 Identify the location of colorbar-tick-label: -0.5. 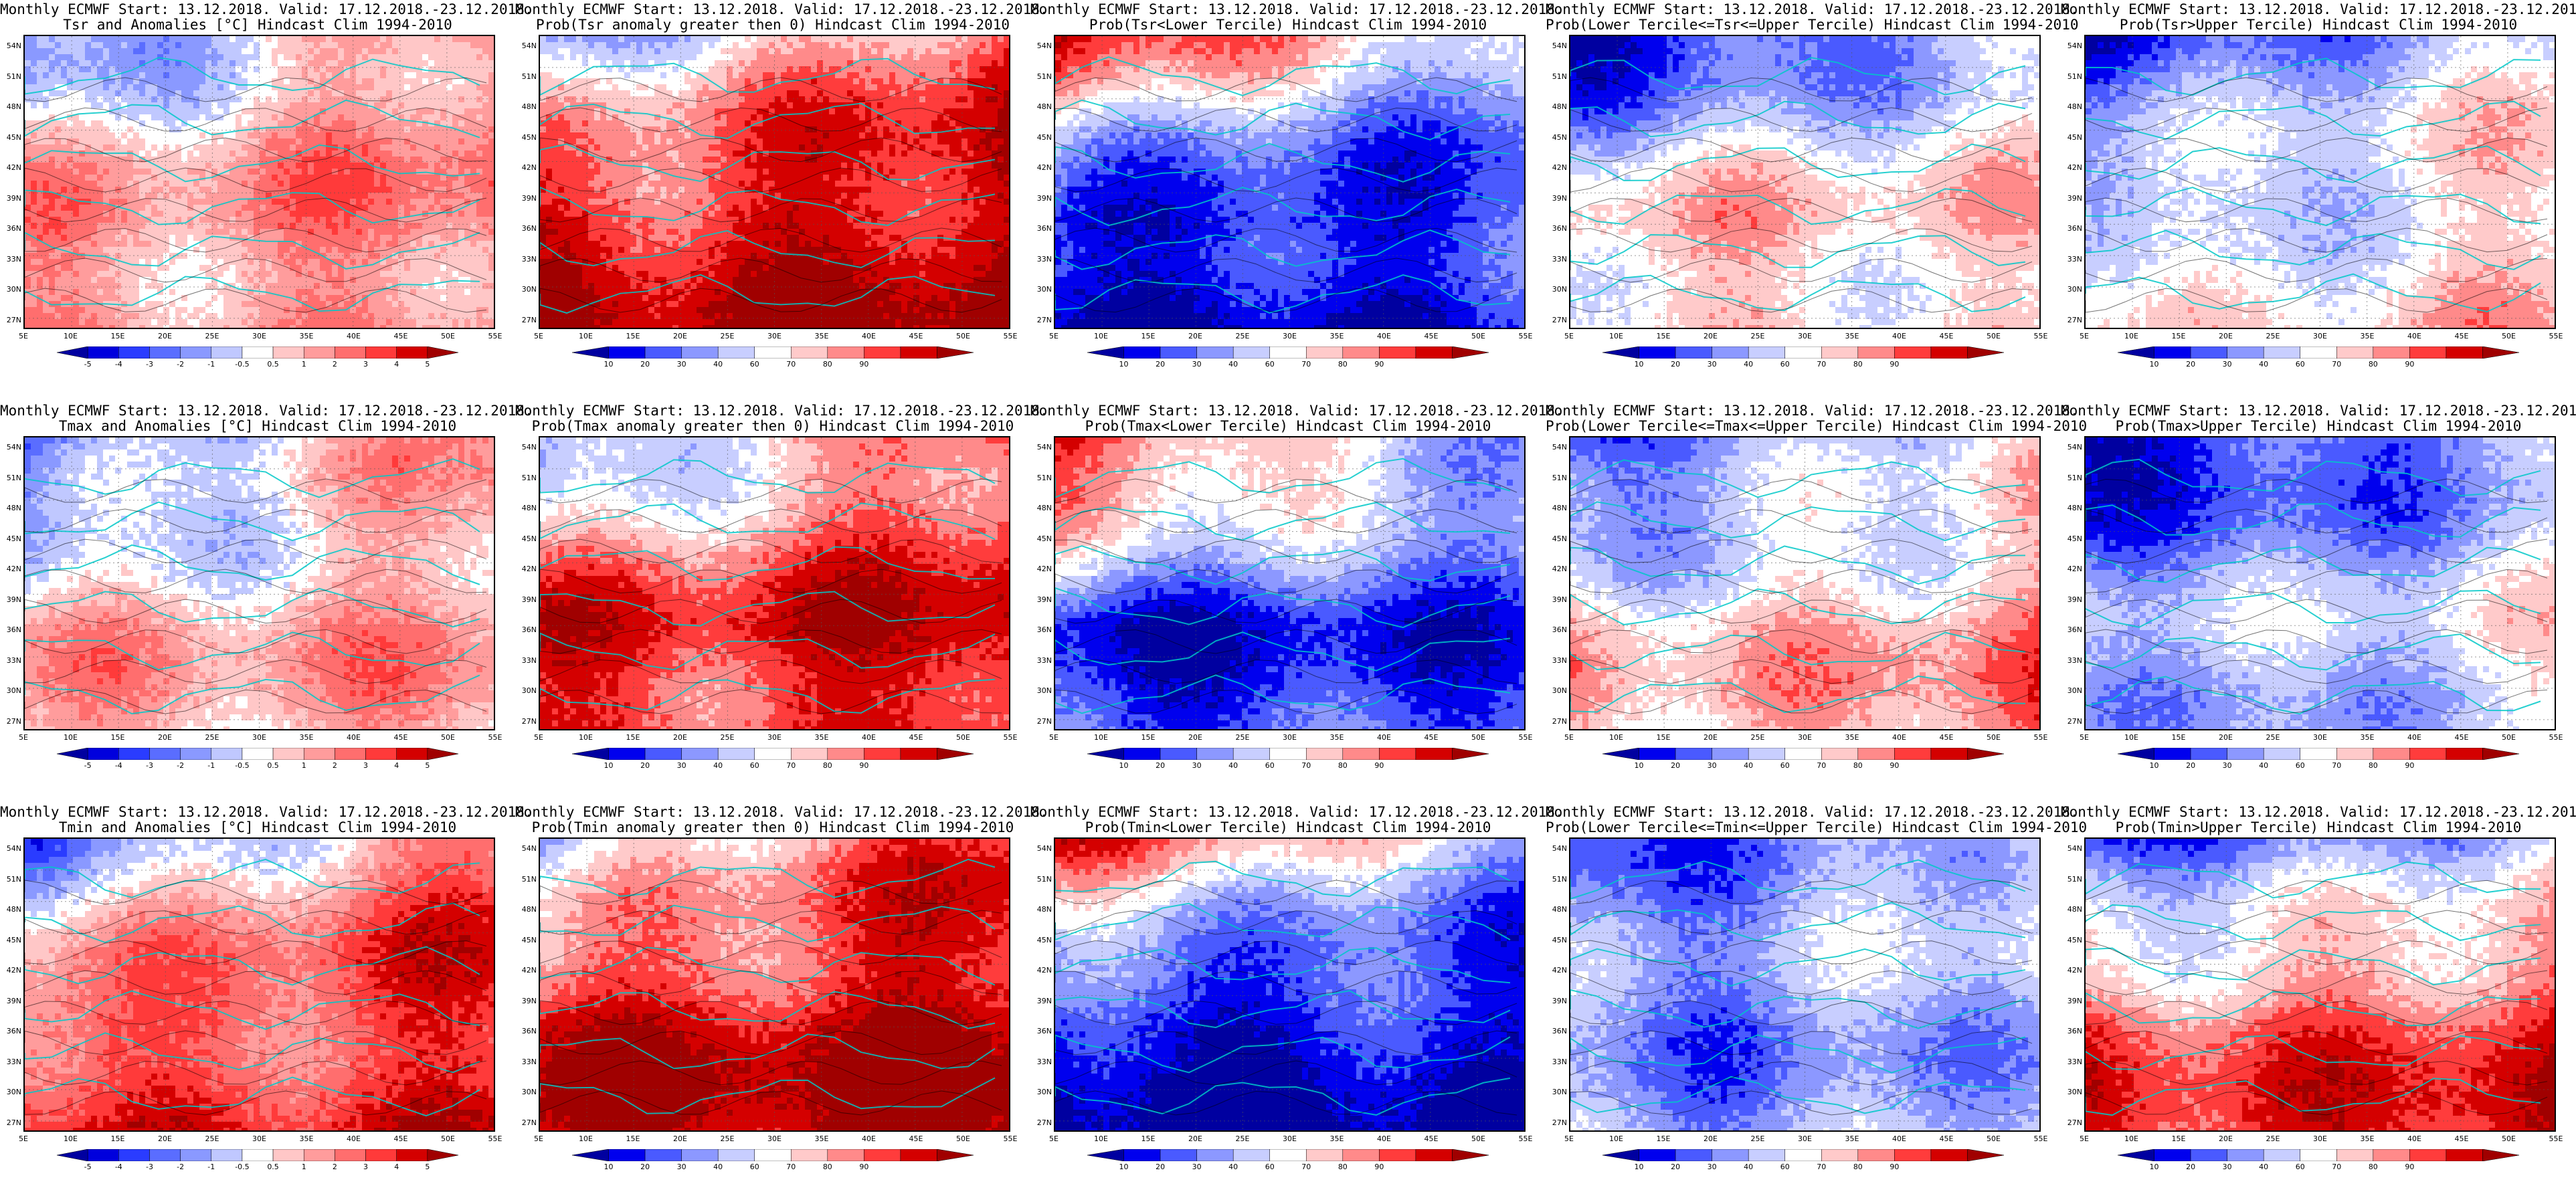
(242, 364).